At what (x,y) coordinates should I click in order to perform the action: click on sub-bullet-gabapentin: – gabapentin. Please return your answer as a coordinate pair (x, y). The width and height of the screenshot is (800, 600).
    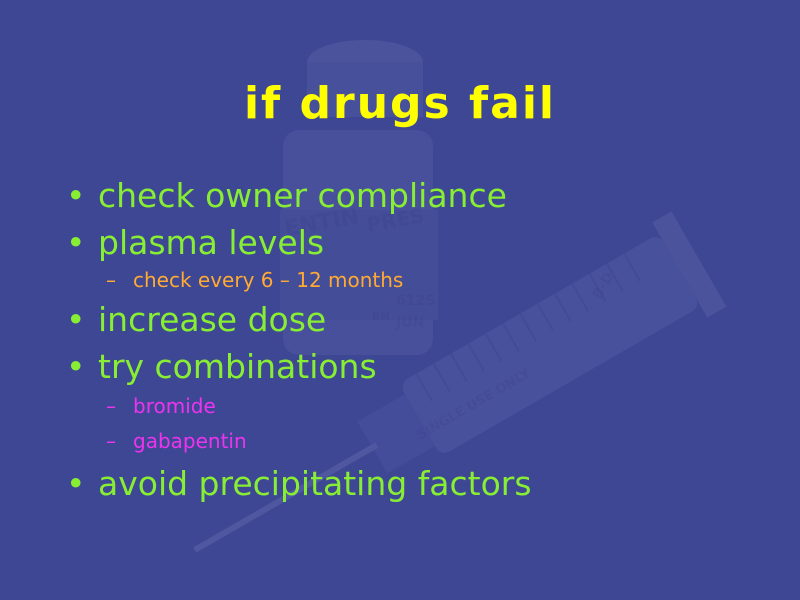
    Looking at the image, I should click on (176, 441).